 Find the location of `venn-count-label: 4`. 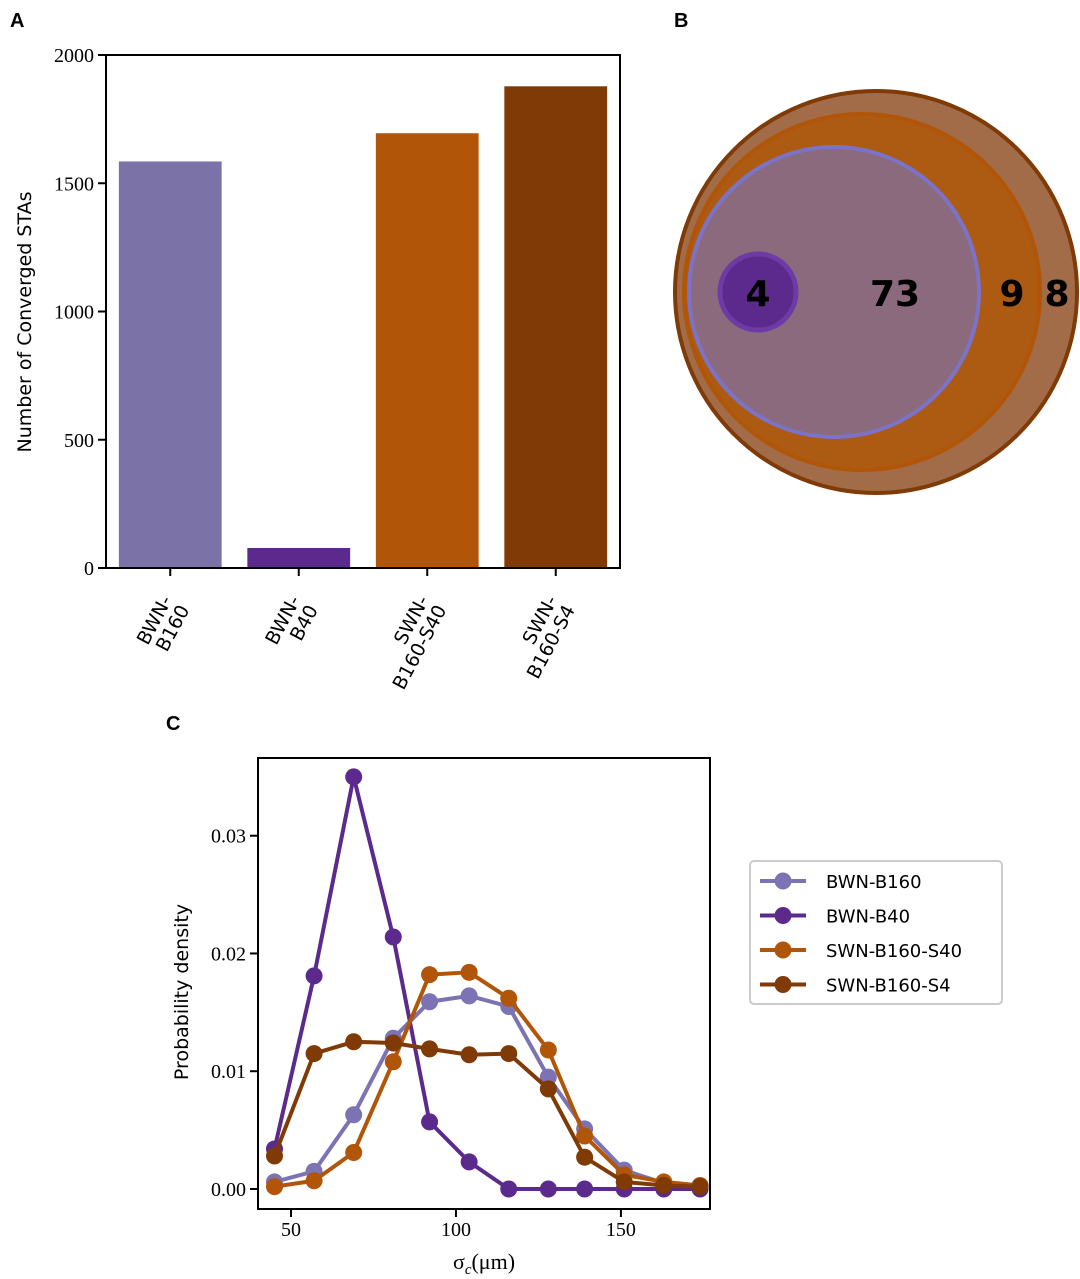

venn-count-label: 4 is located at coordinates (757, 294).